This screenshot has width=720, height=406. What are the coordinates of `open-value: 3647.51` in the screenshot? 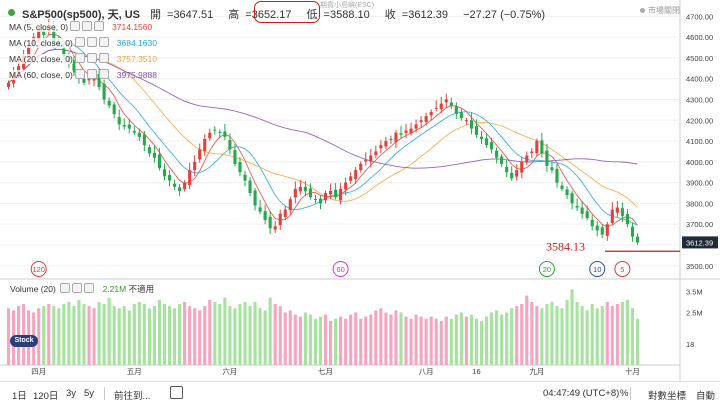 It's located at (193, 15).